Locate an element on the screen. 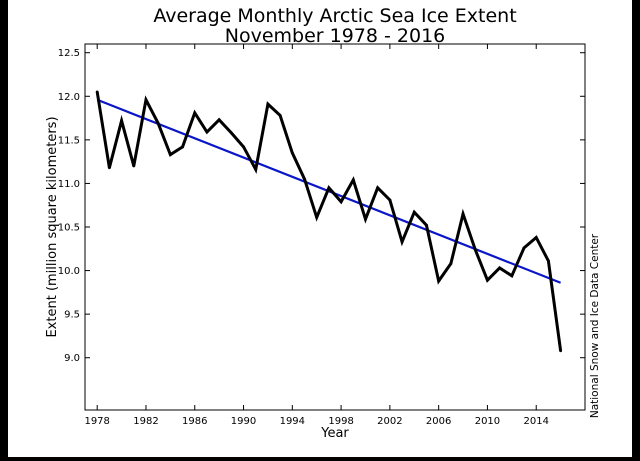 Image resolution: width=640 pixels, height=461 pixels. x-tick-label: 2014 is located at coordinates (535, 421).